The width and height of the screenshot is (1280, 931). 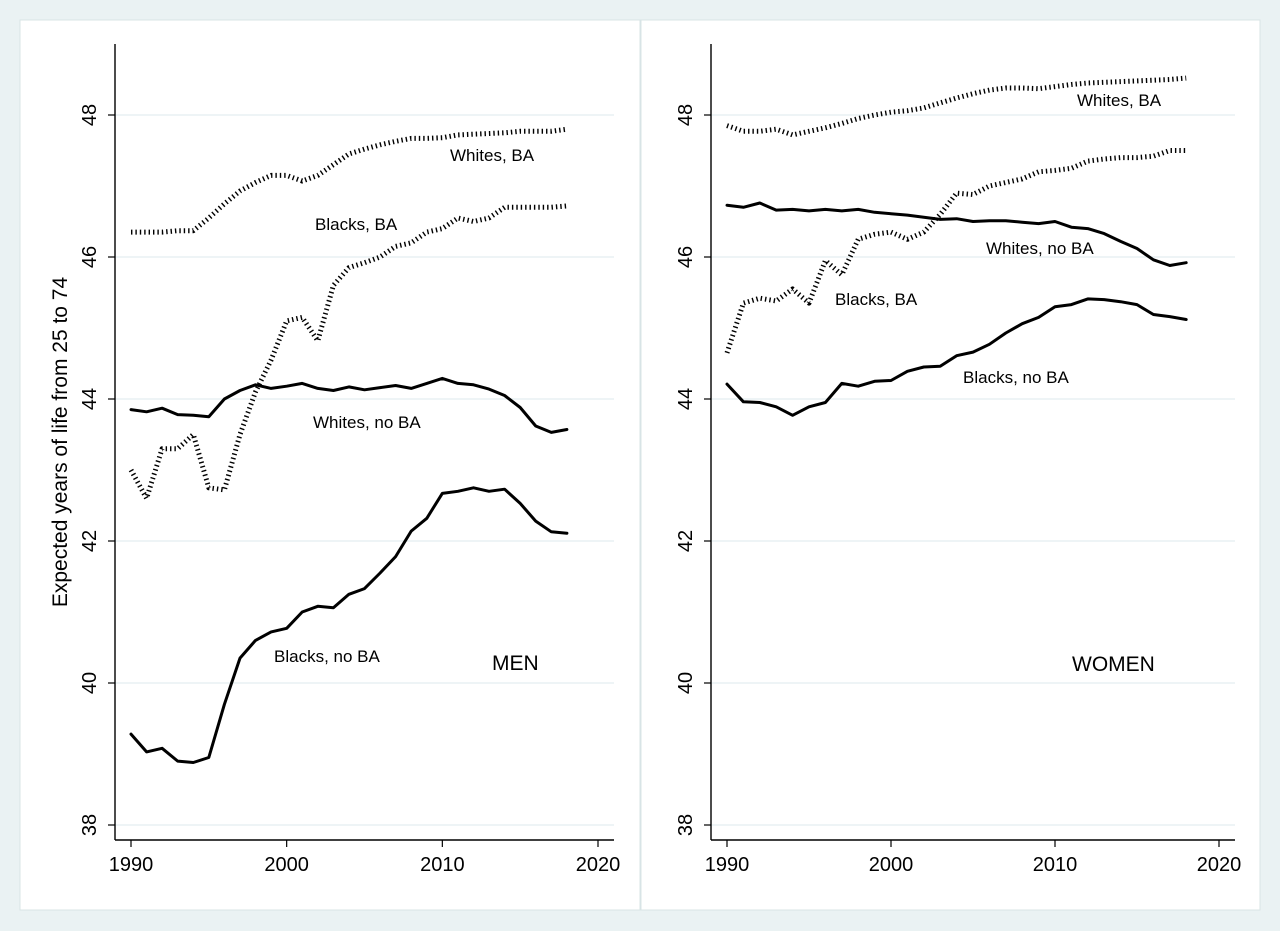 I want to click on y-axis-label: Expected years of life from 25 to 74, so click(x=60, y=442).